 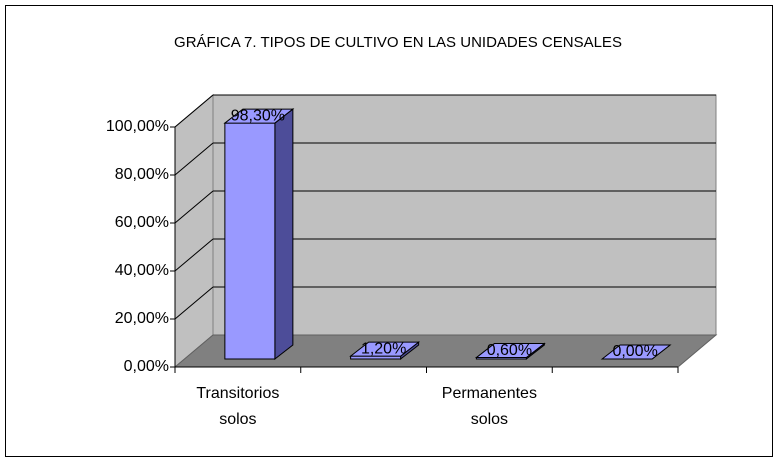 I want to click on x-tick-label: Permanentes solos, so click(x=489, y=406).